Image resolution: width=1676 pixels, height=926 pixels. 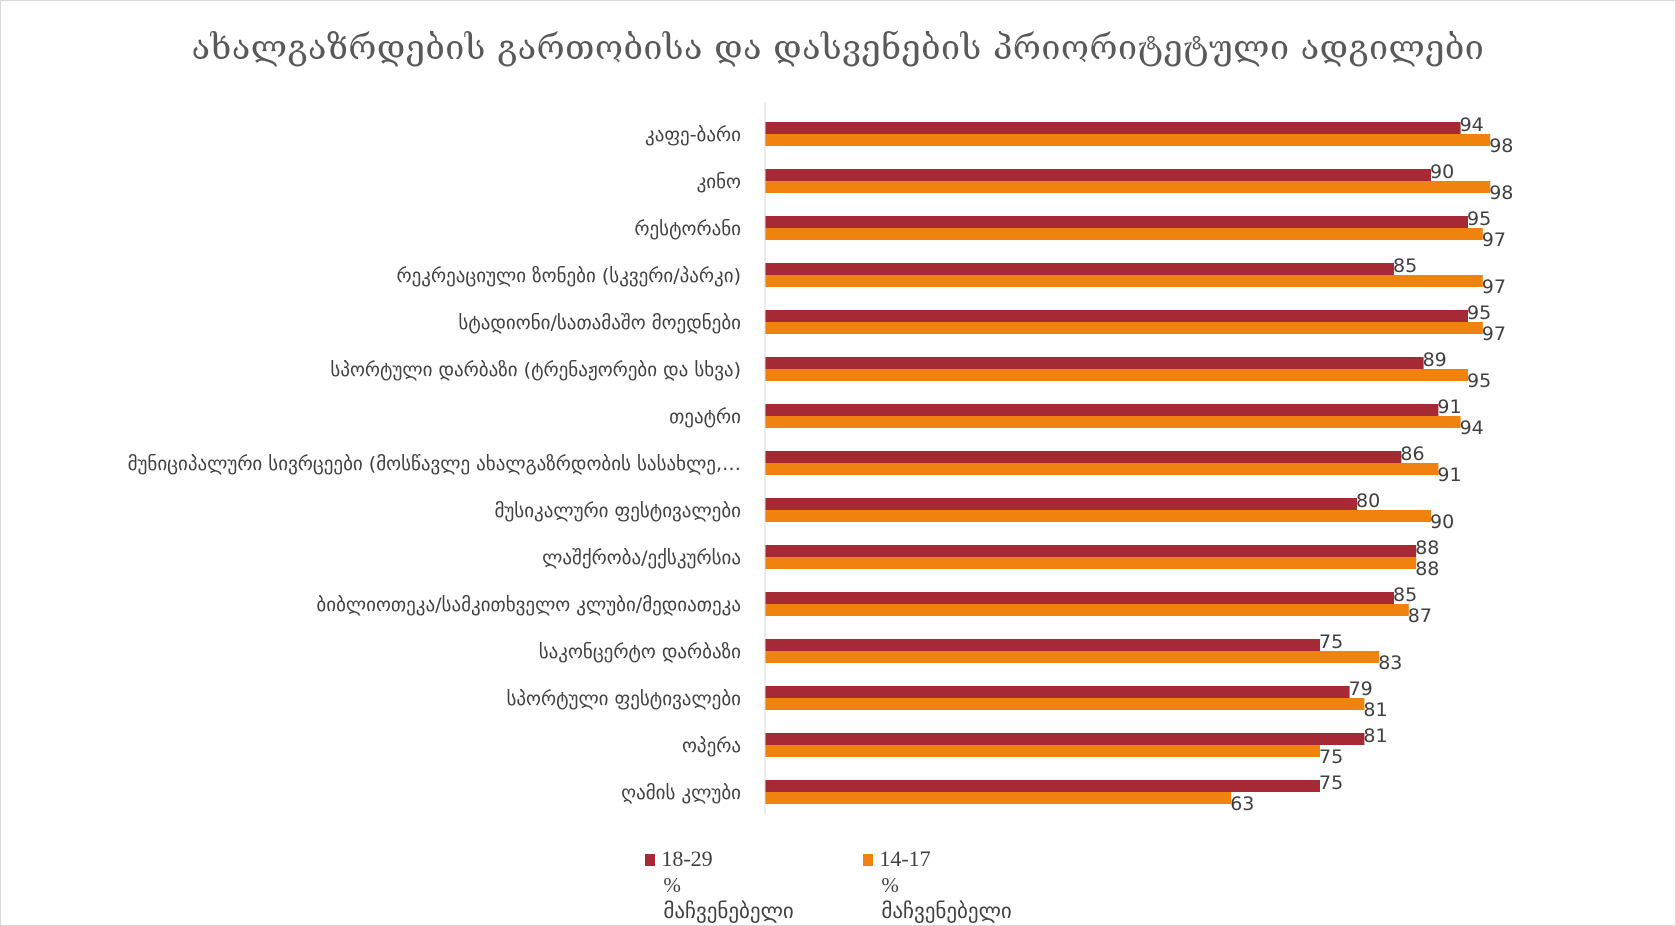 I want to click on category-label: სპორტული ფესტივალები, so click(x=623, y=699).